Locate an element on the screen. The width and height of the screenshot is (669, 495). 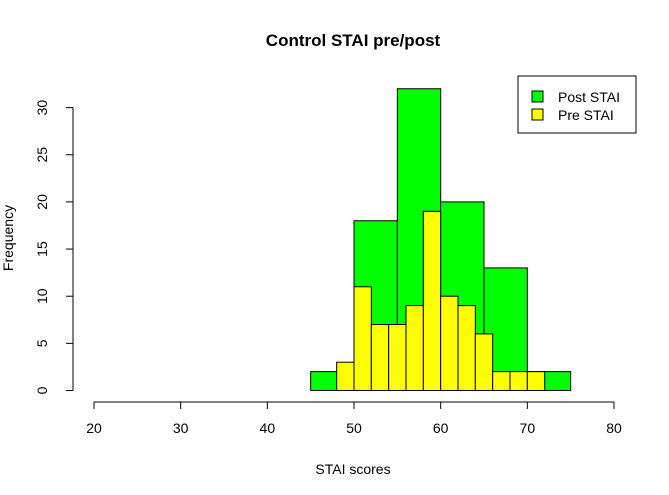
x-tick-label: 50 is located at coordinates (354, 428).